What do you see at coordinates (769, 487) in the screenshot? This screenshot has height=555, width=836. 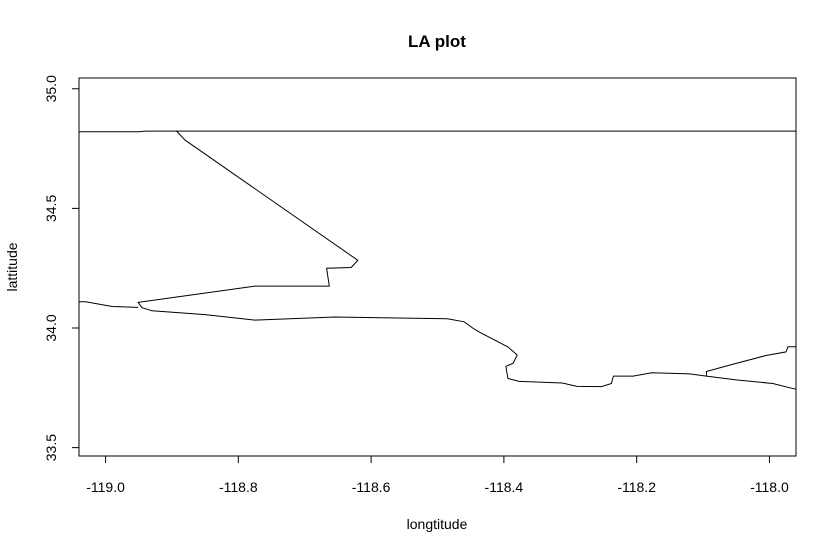 I see `x-tick-label: -118.0` at bounding box center [769, 487].